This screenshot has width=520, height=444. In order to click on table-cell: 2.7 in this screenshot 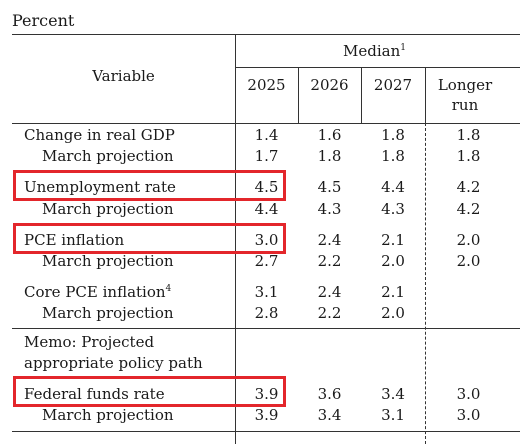, I will do `click(266, 261)`.